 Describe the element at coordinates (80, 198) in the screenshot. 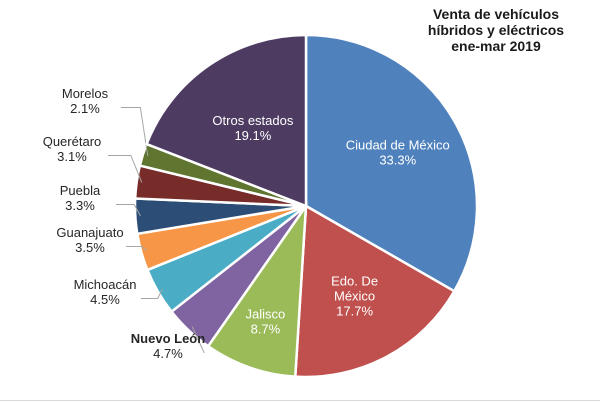

I see `slice-label-puebla: Puebla 3.3%` at that location.